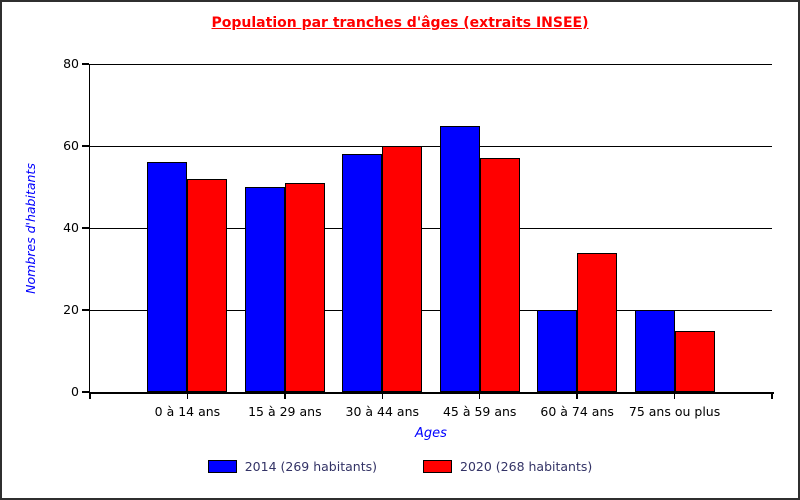 The image size is (800, 500). I want to click on x-category-label-6: 75 ans ou plus, so click(674, 411).